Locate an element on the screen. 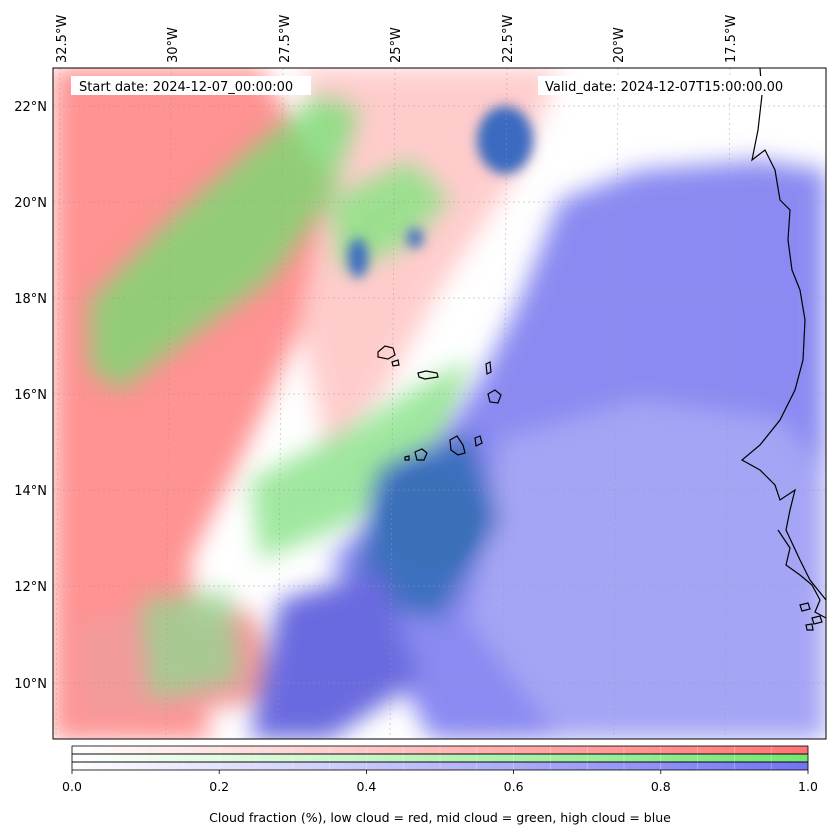 Image resolution: width=837 pixels, height=836 pixels. start-date-box is located at coordinates (191, 85).